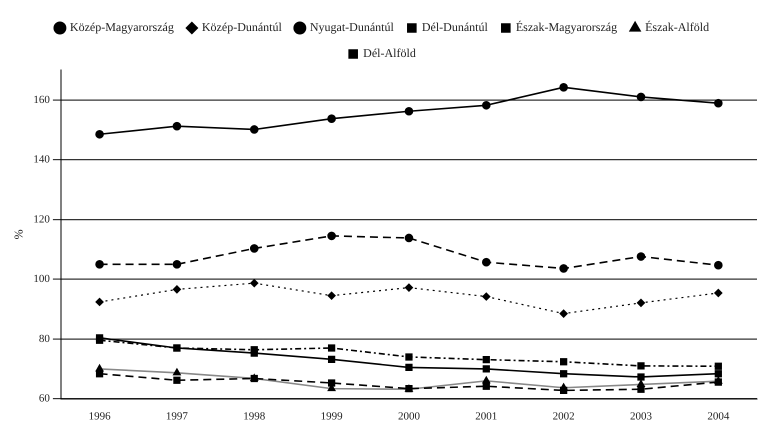  Describe the element at coordinates (455, 27) in the screenshot. I see `legend-label: Dél-Dunántúl` at that location.